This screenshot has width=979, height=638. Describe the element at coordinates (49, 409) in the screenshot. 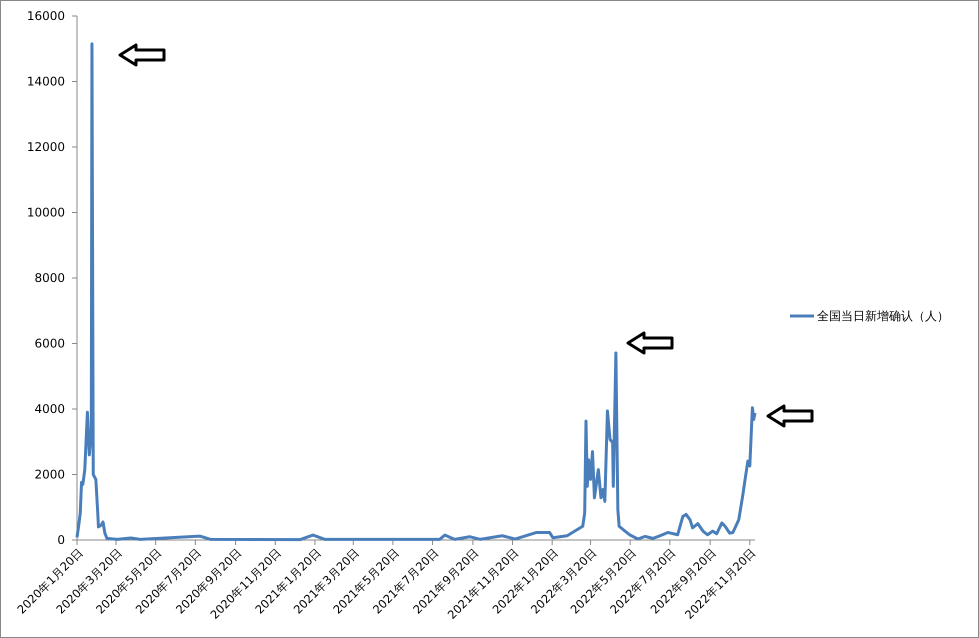

I see `y-tick-label: 4000` at that location.